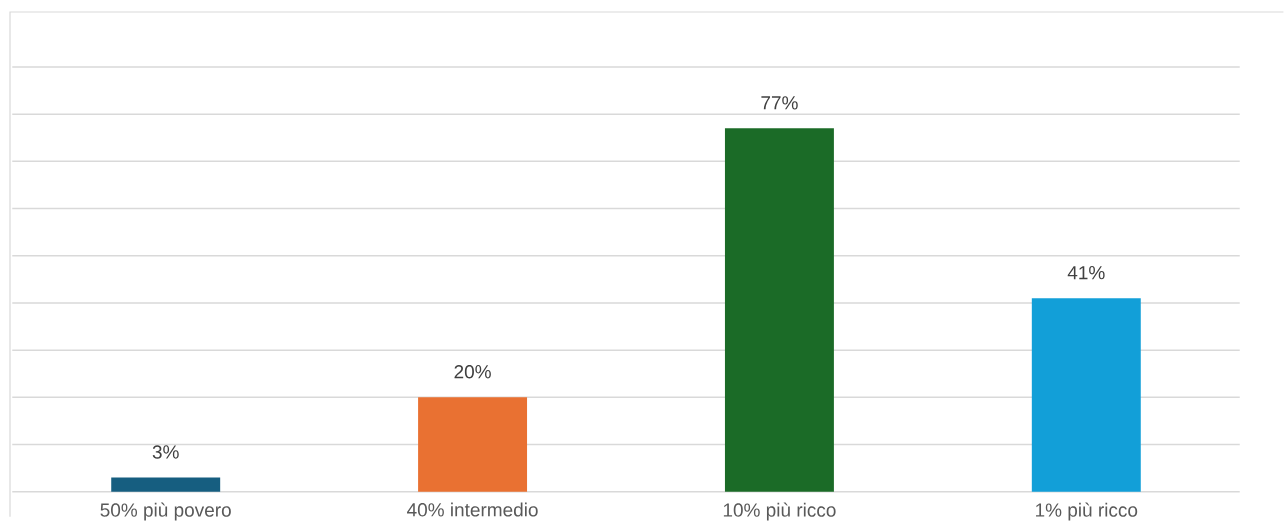 This screenshot has width=1284, height=525. I want to click on x-tick-label: 1% più ricco, so click(1087, 511).